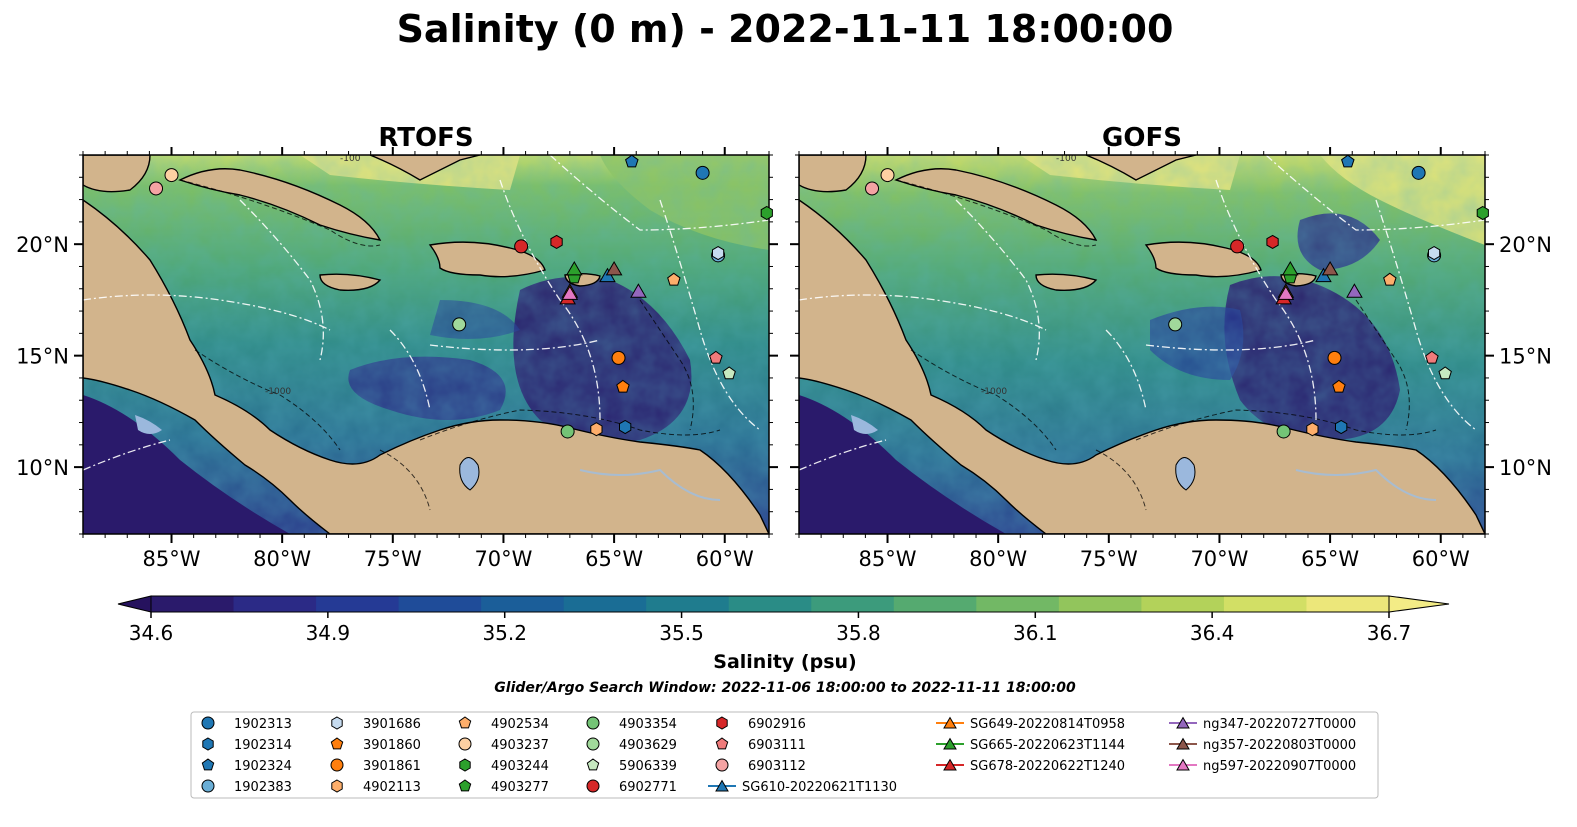 The image size is (1577, 827). Describe the element at coordinates (1183, 764) in the screenshot. I see `legend-marker-ng597-20220907T0000` at that location.